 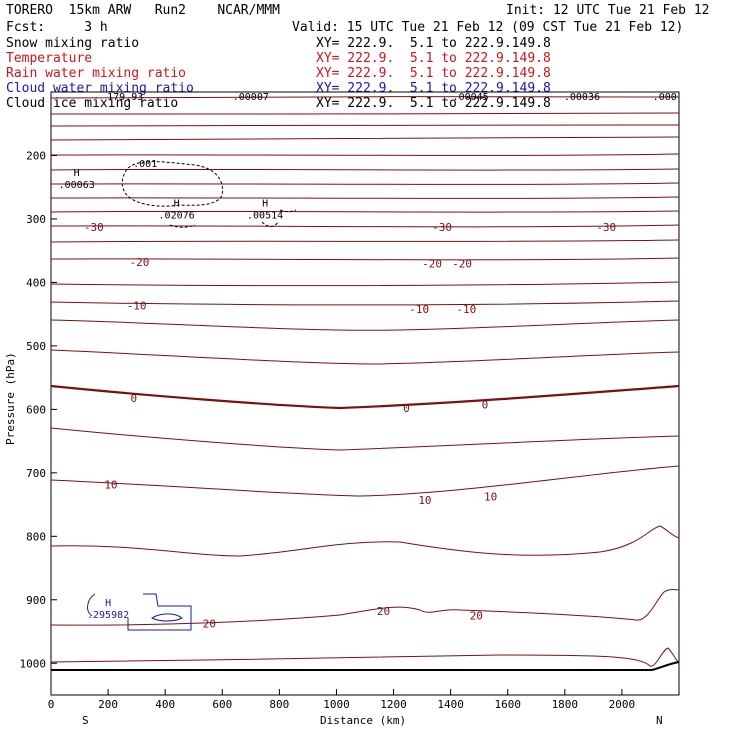 I want to click on extremum-value: .295982, so click(x=108, y=615).